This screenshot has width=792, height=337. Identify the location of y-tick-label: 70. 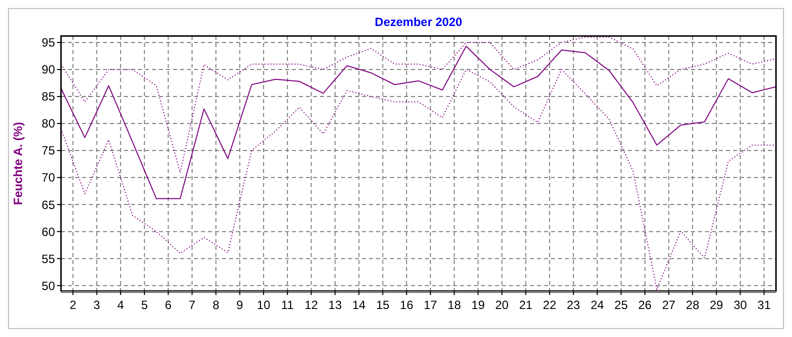
(49, 177).